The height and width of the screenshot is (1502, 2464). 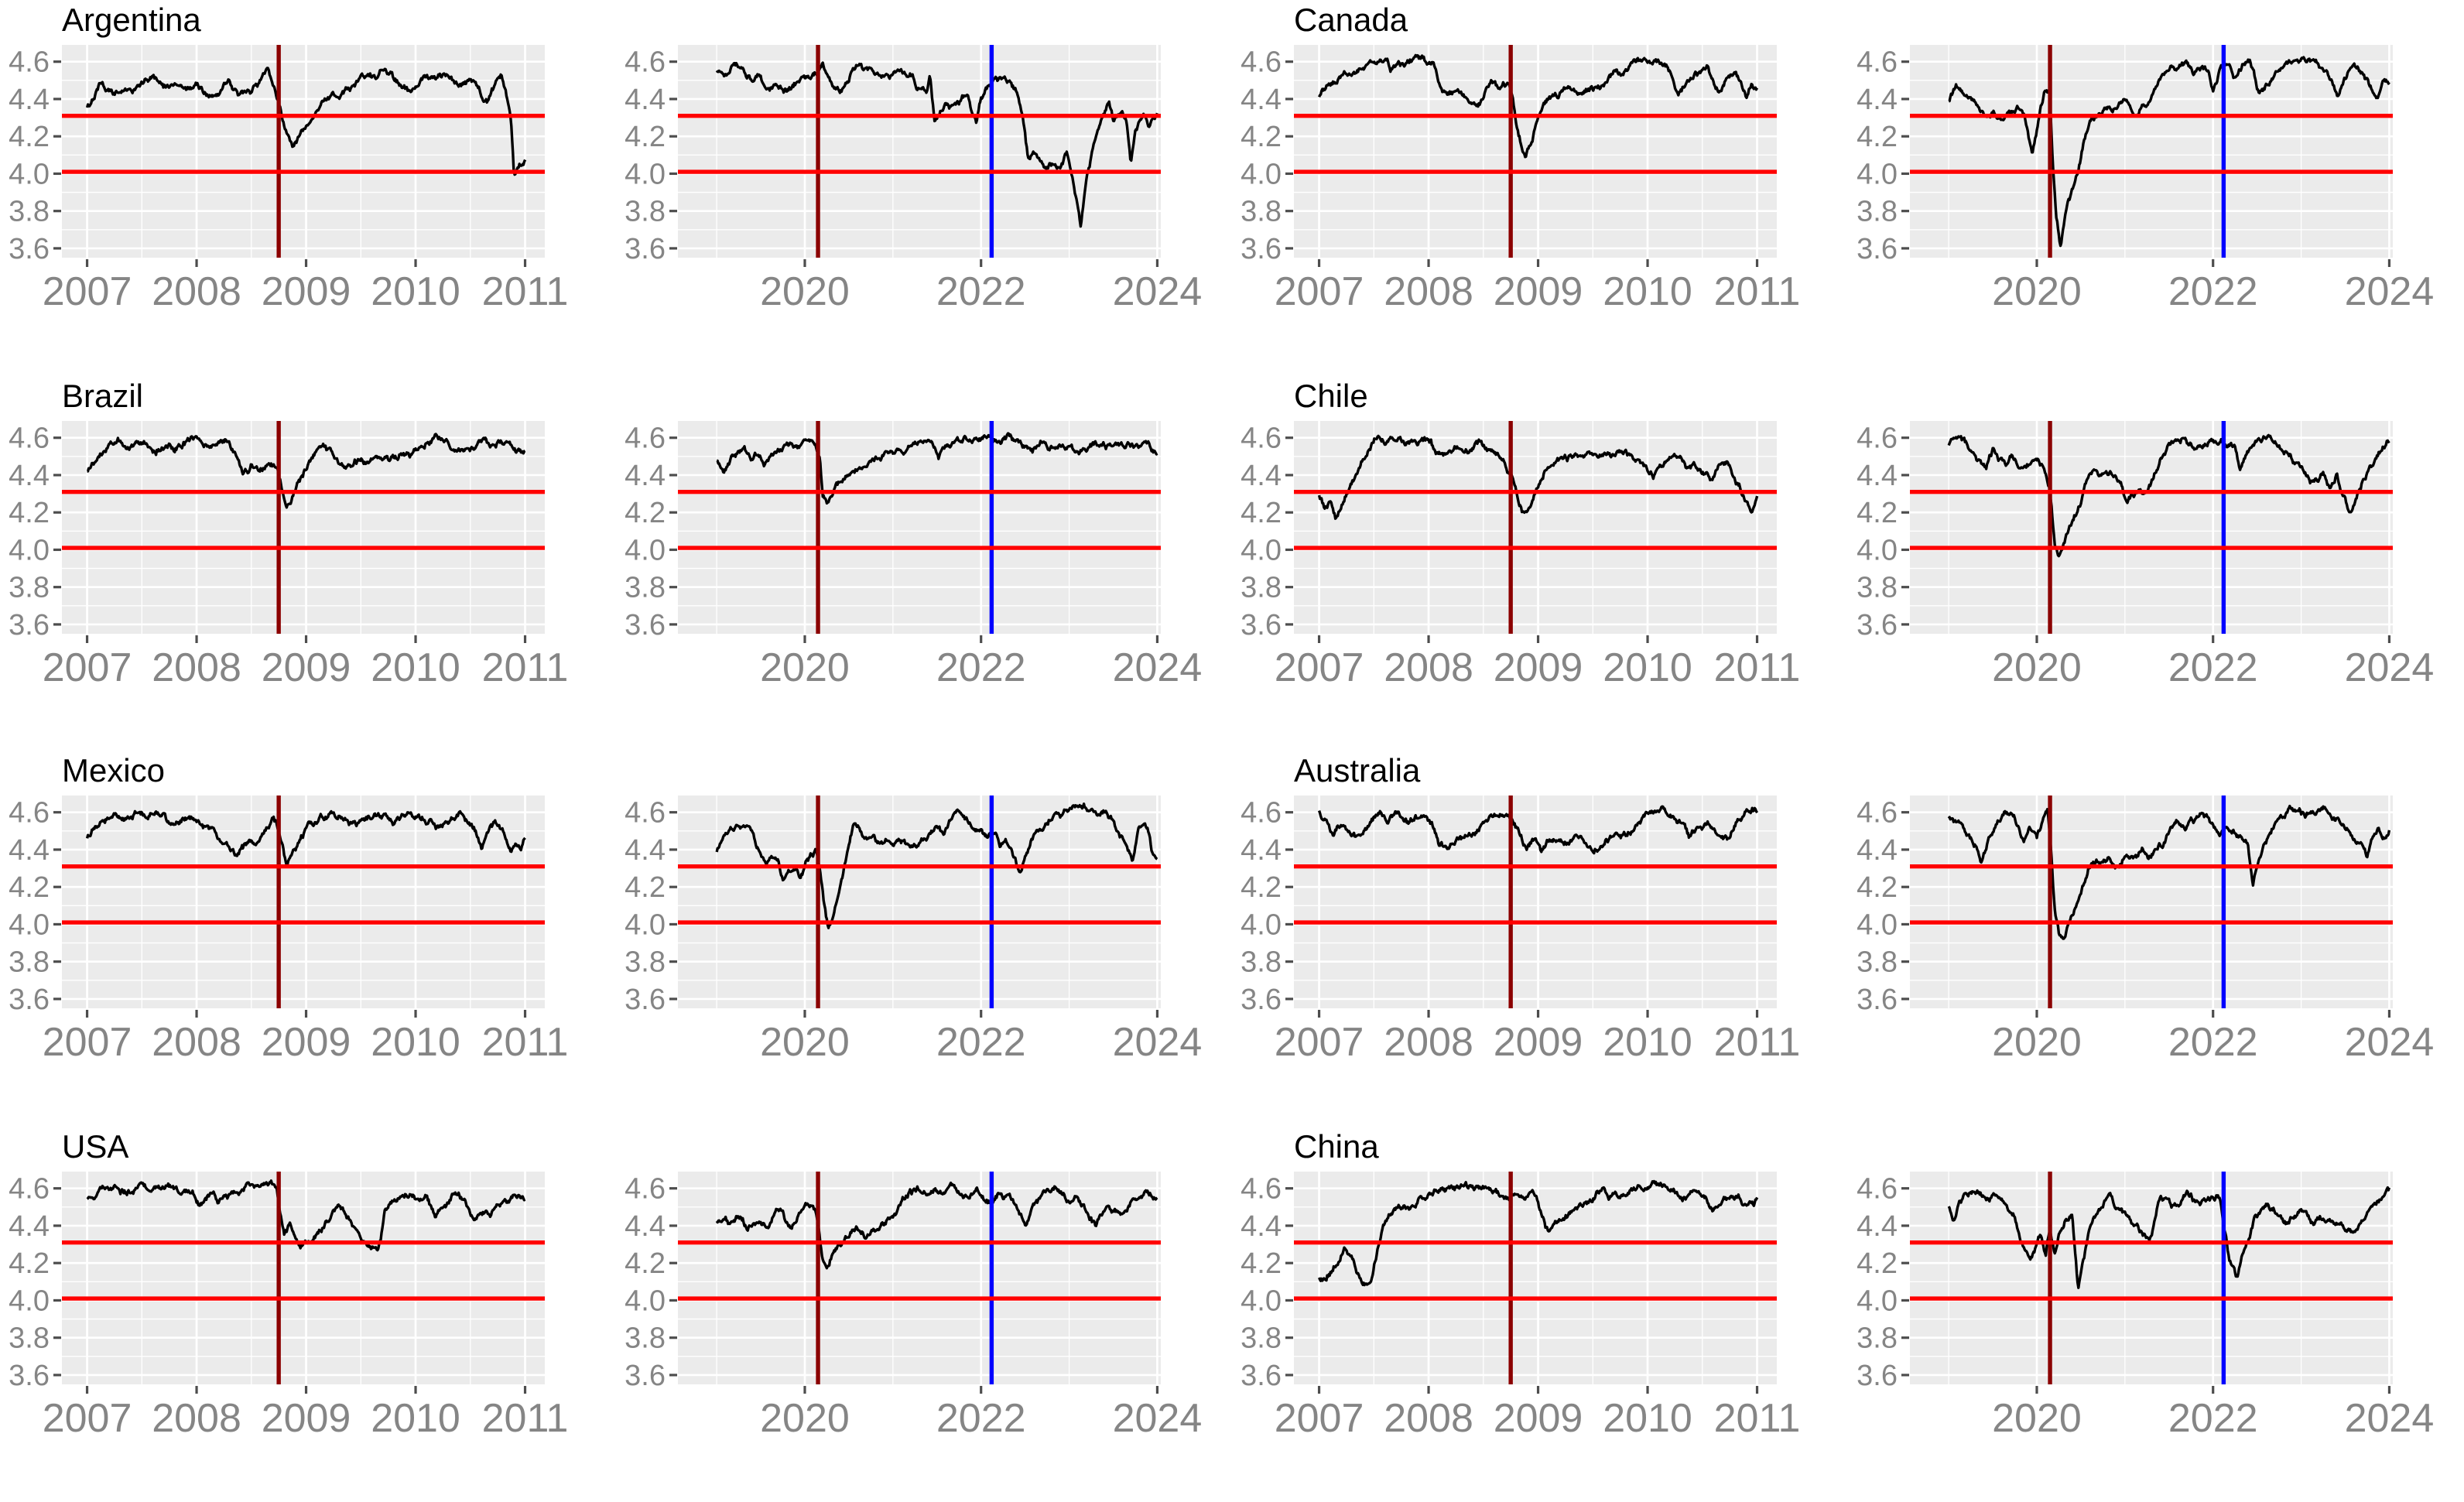 I want to click on plot-svg-argentina-2019-2024: 3.6 3.8 4.0 4.2 4.4 4.6 2020 2022 2024, so click(x=914, y=179).